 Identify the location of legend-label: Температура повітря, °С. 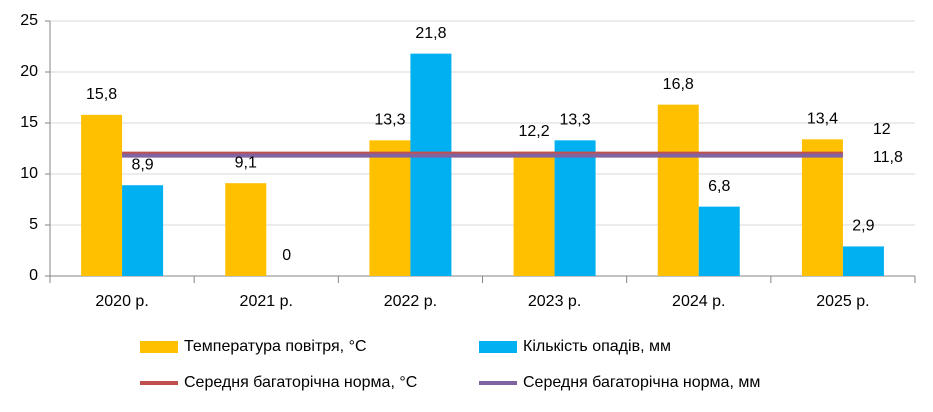
(275, 346).